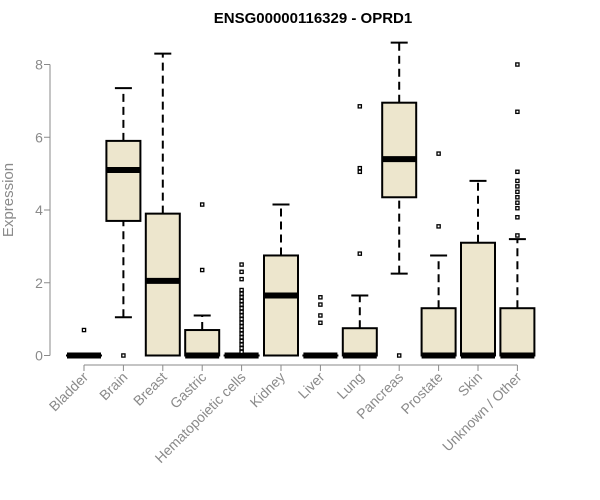 Image resolution: width=600 pixels, height=500 pixels. Describe the element at coordinates (39, 137) in the screenshot. I see `y-tick-label: 6` at that location.